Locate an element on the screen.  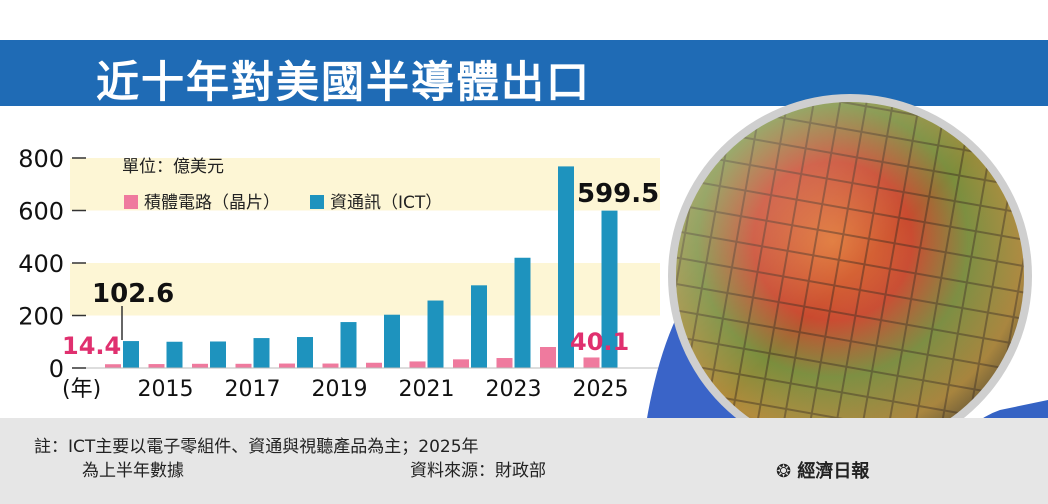
bar-ict-2024 is located at coordinates (566, 267).